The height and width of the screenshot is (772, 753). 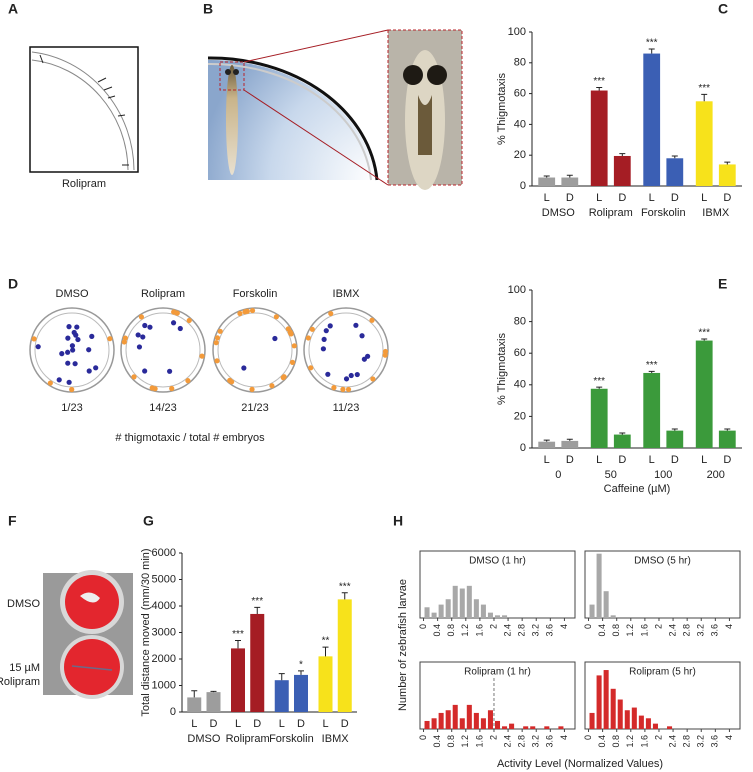 What do you see at coordinates (71, 408) in the screenshot?
I see `well-count: 1/23` at bounding box center [71, 408].